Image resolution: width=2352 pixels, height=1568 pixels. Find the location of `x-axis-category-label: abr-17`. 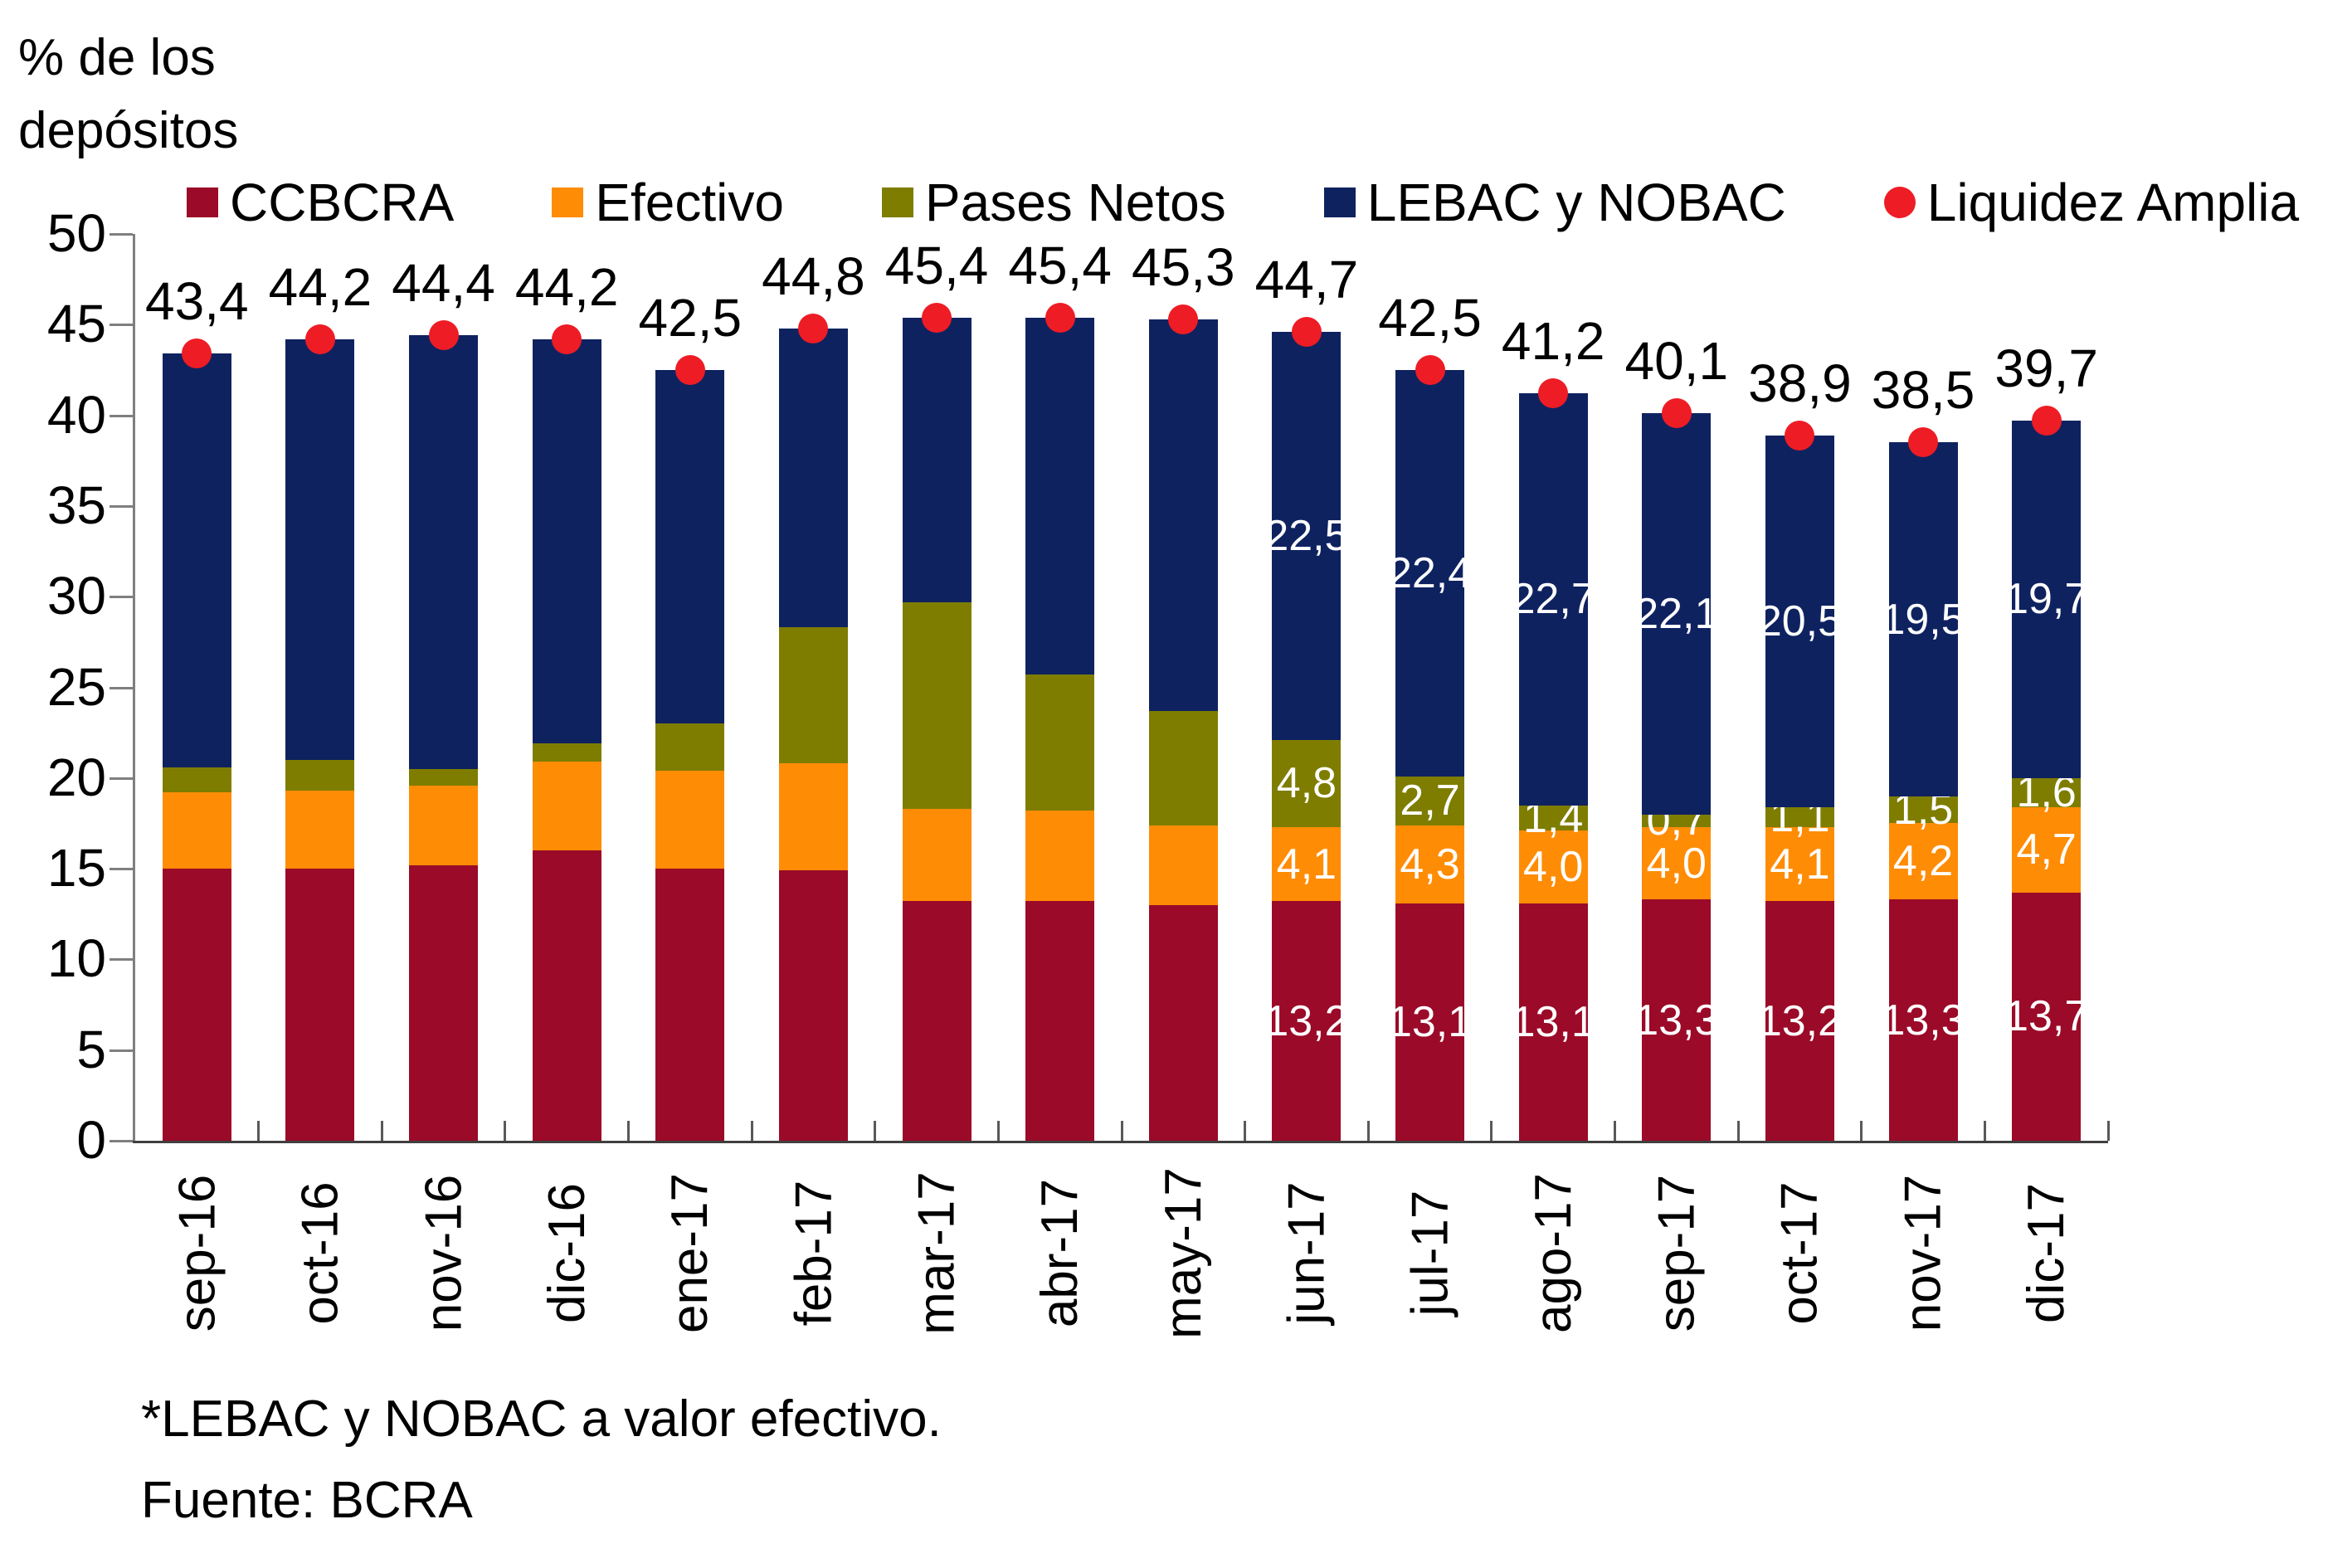

x-axis-category-label: abr-17 is located at coordinates (1060, 1253).